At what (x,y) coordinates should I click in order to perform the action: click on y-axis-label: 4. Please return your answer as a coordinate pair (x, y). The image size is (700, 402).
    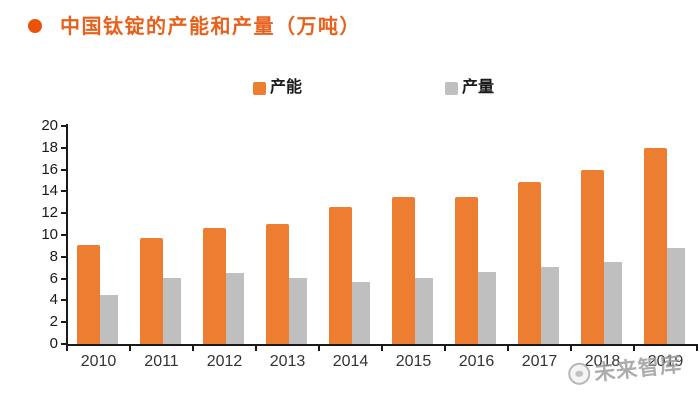
    Looking at the image, I should click on (53, 300).